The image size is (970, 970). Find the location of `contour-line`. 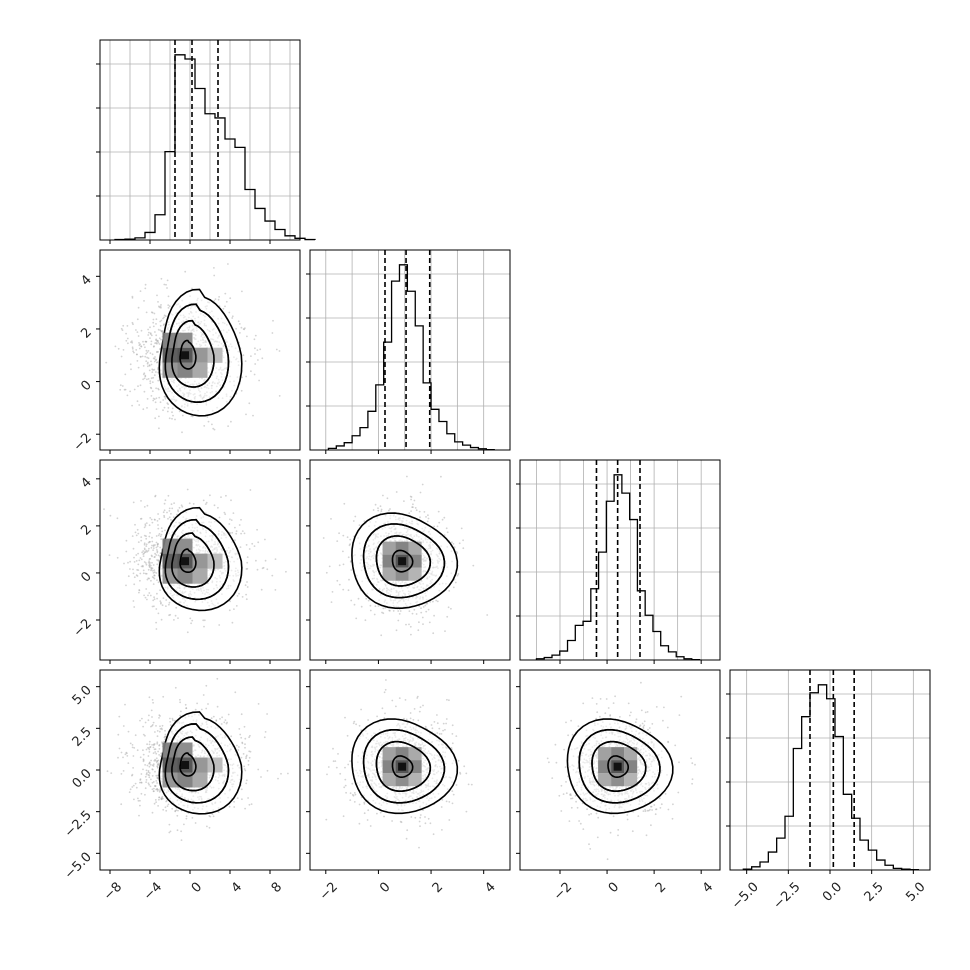

contour-line is located at coordinates (188, 560).